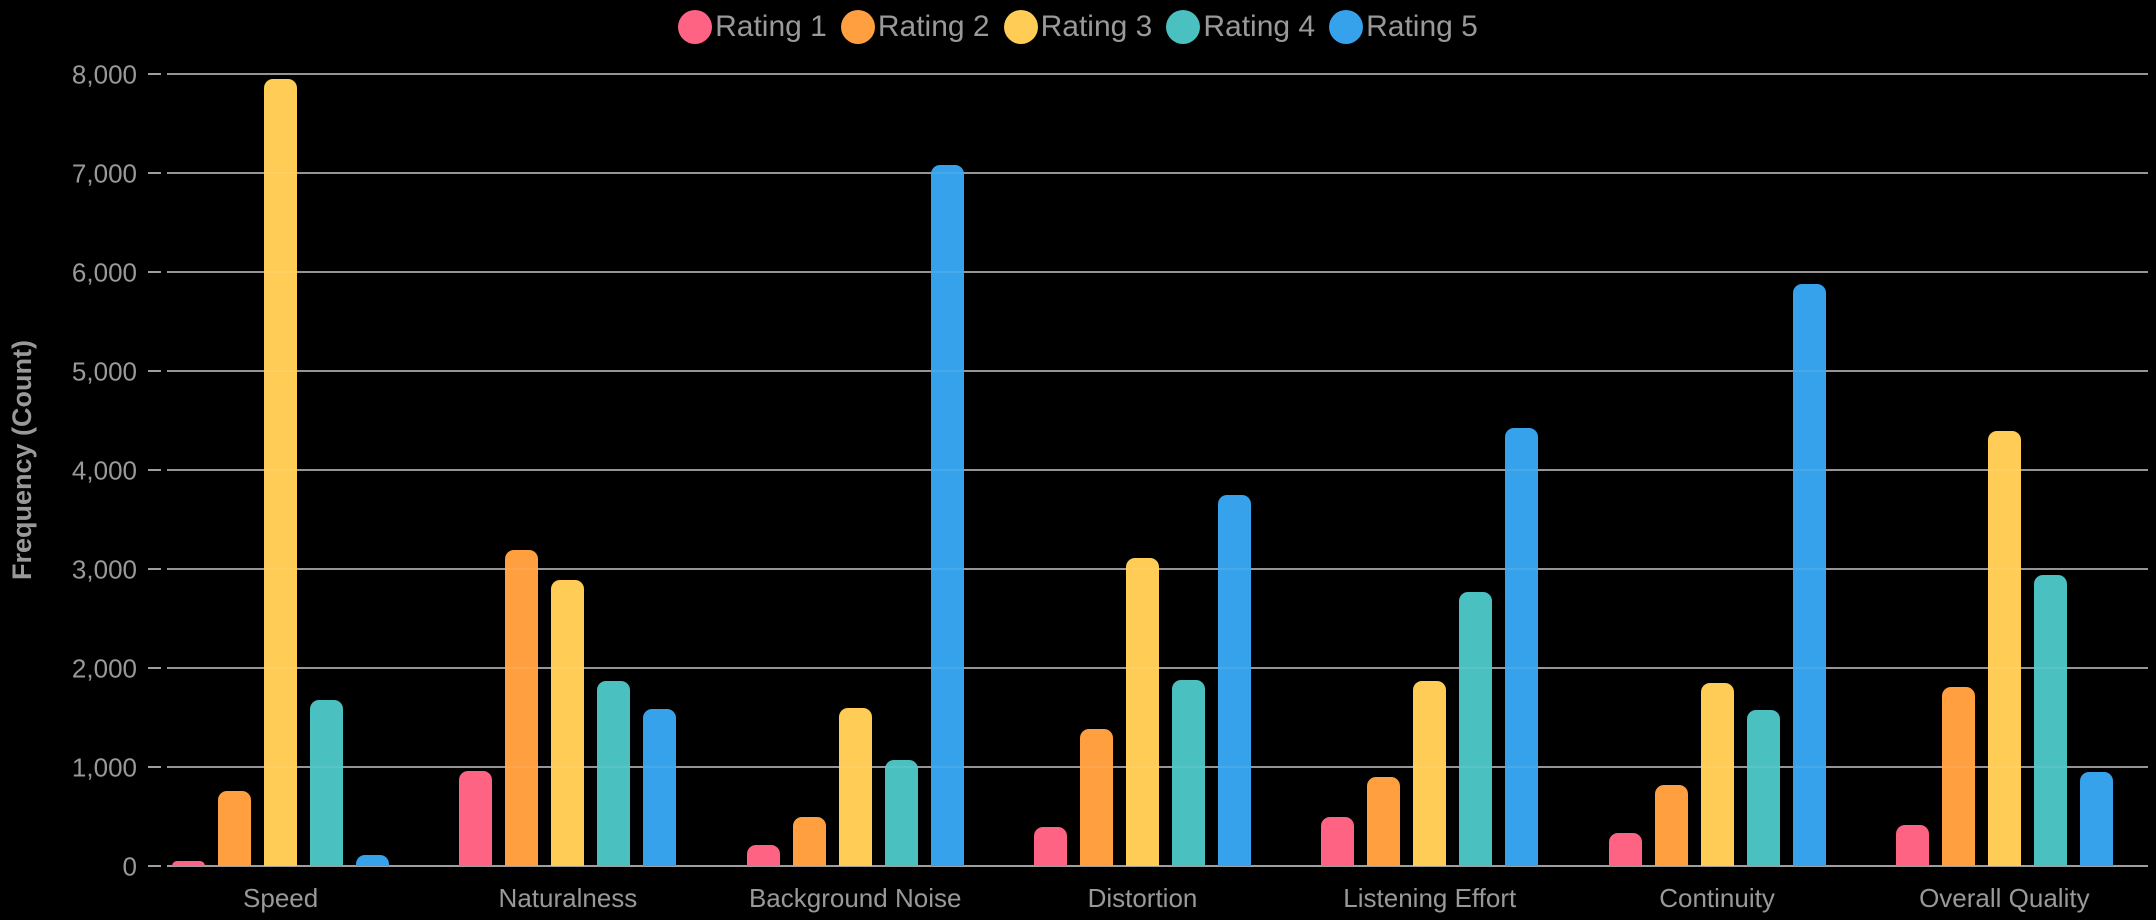 The image size is (2156, 920). What do you see at coordinates (2004, 898) in the screenshot?
I see `x-tick-label: Overall Quality` at bounding box center [2004, 898].